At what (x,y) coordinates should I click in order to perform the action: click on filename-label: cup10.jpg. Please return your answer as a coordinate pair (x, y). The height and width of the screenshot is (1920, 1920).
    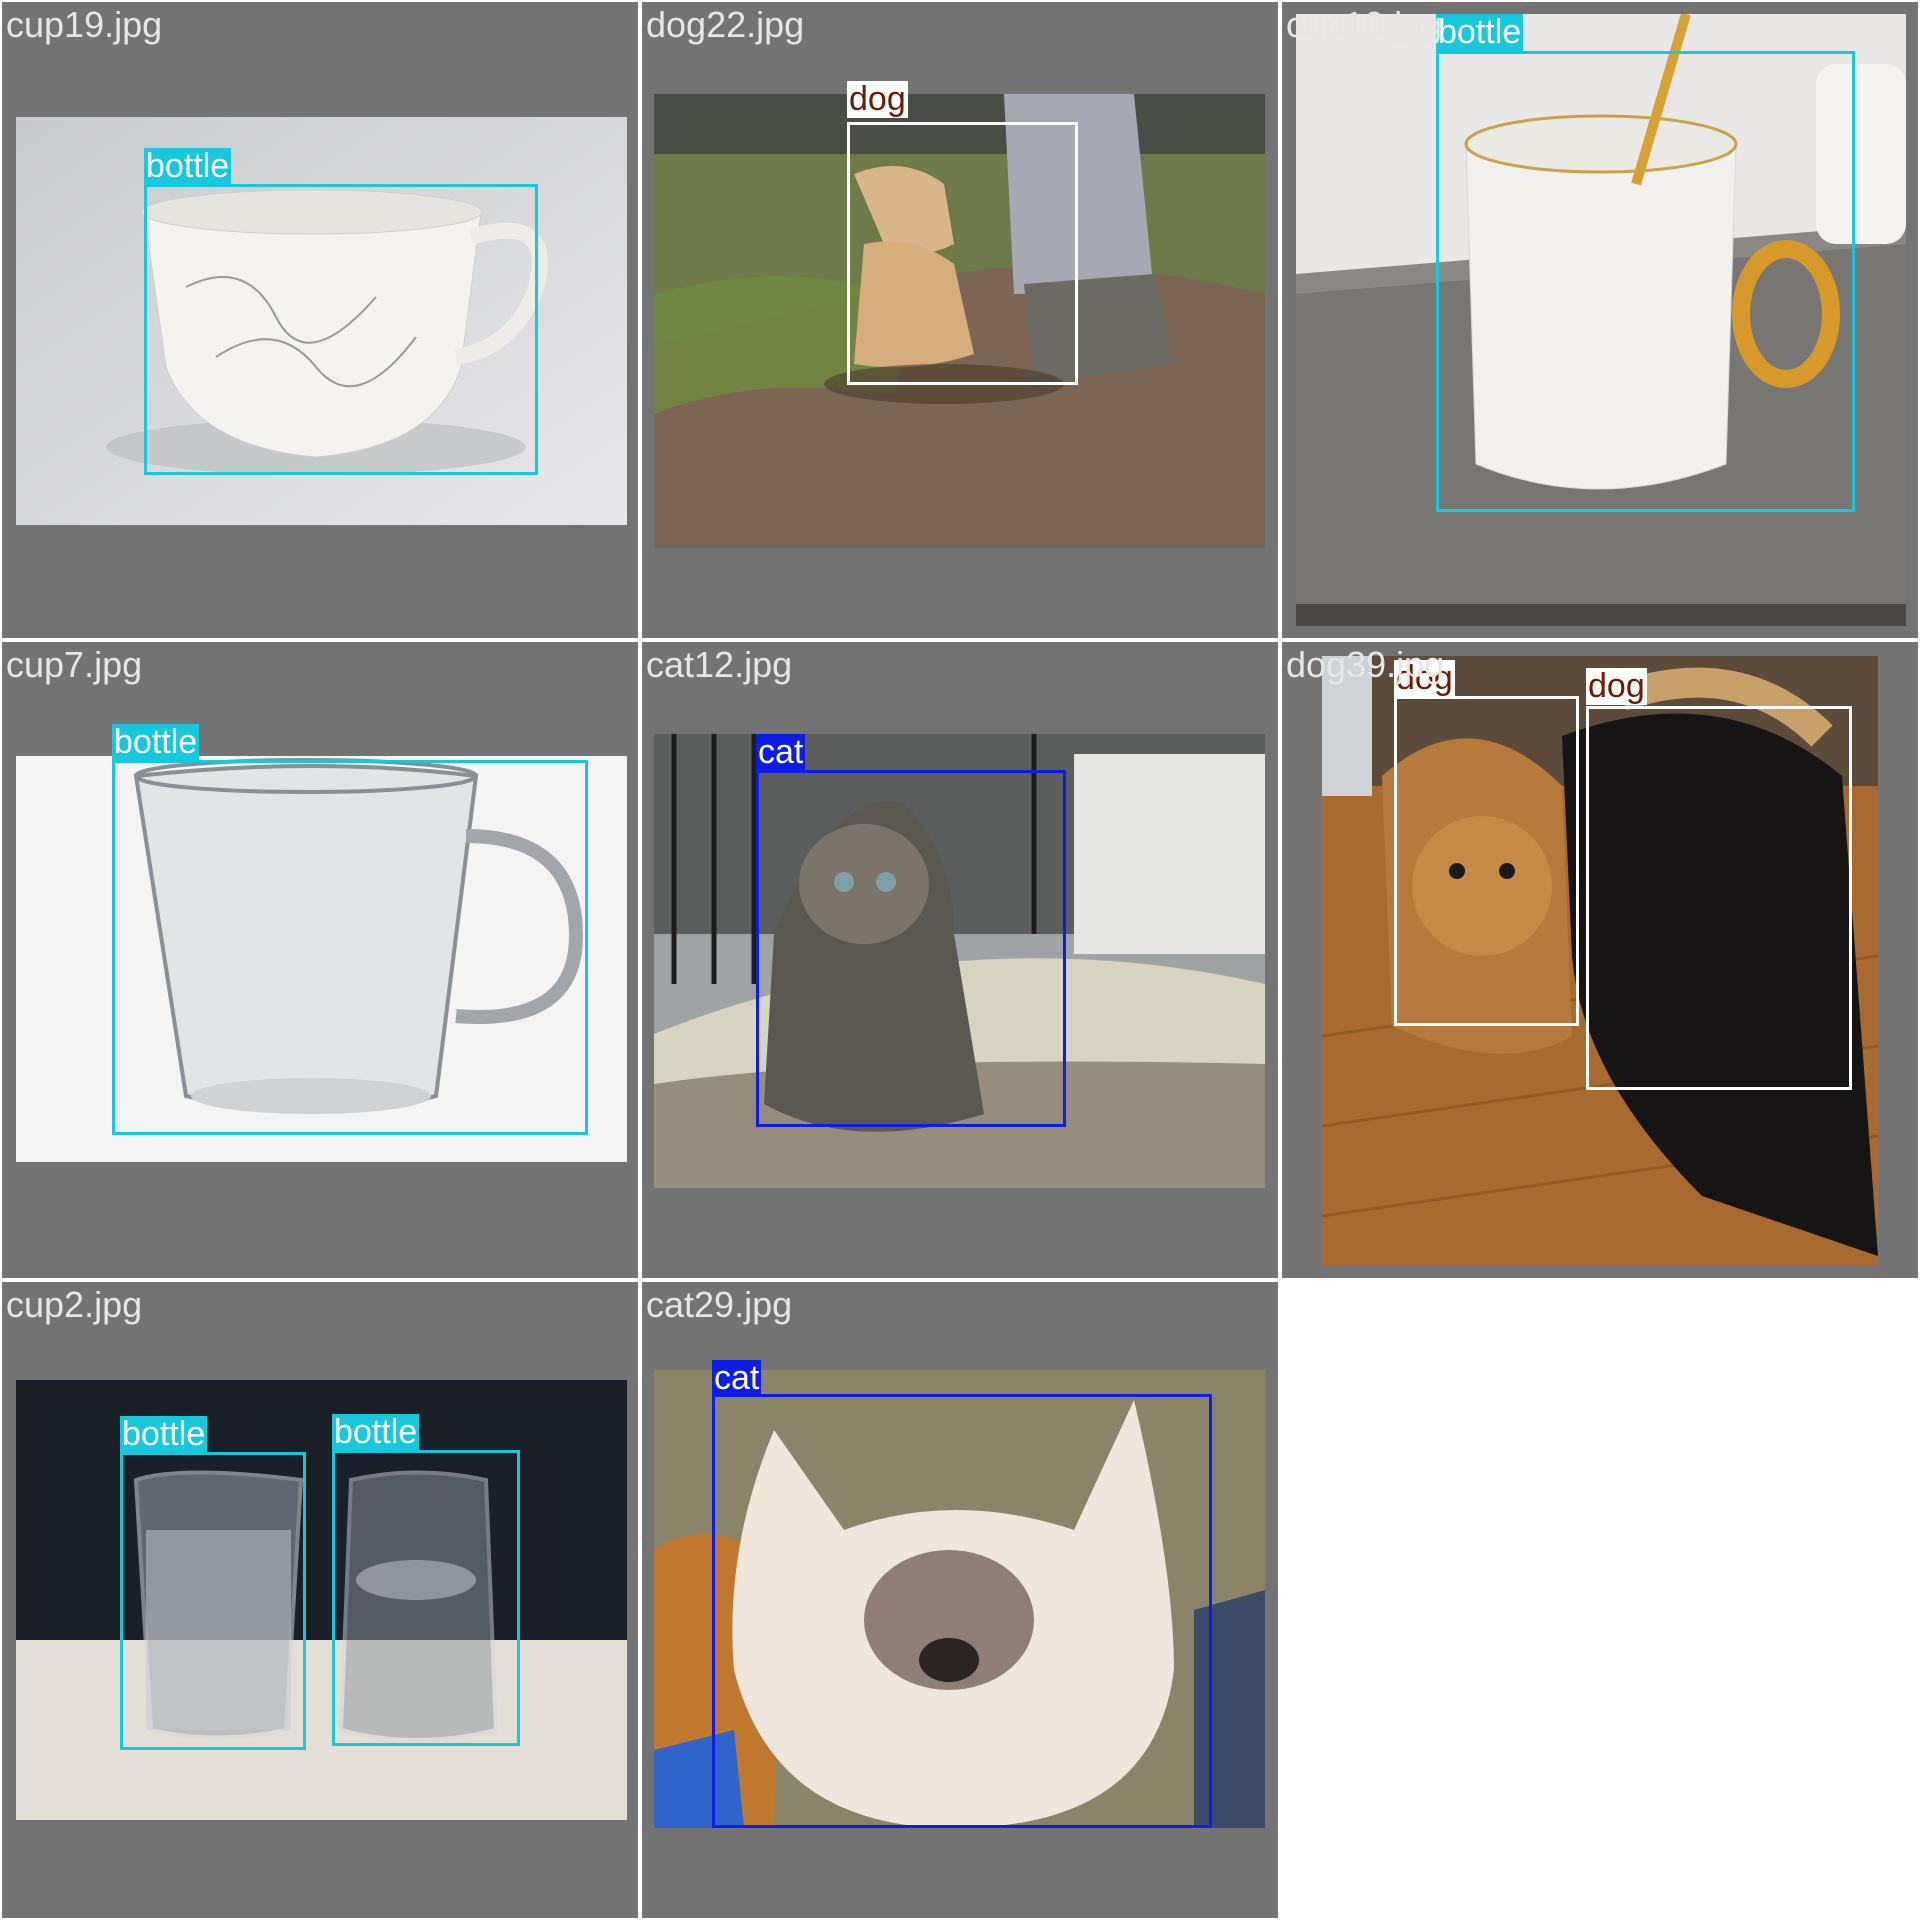
    Looking at the image, I should click on (1364, 24).